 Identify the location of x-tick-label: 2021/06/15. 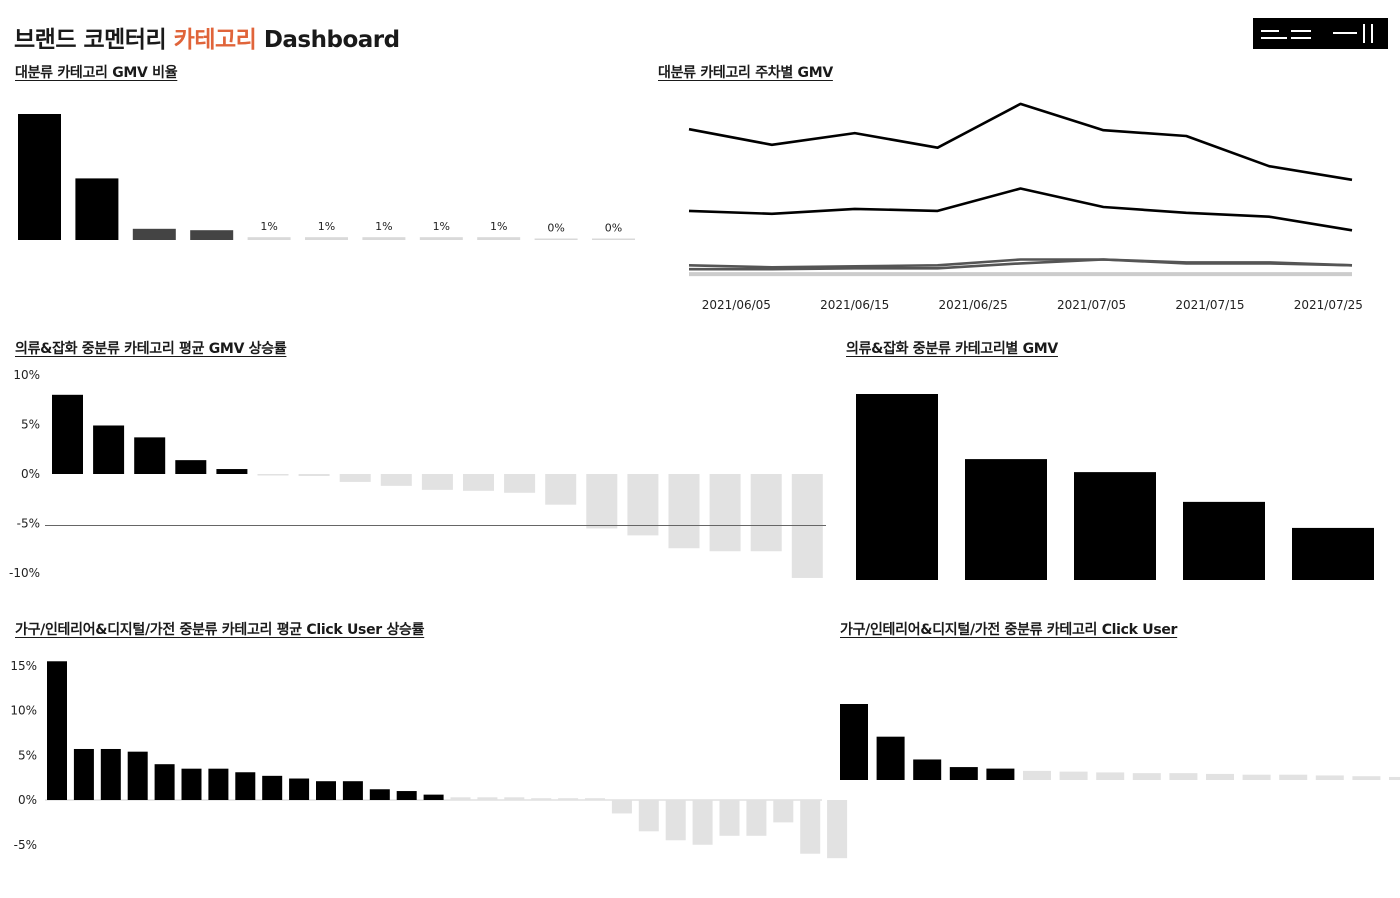
(854, 305).